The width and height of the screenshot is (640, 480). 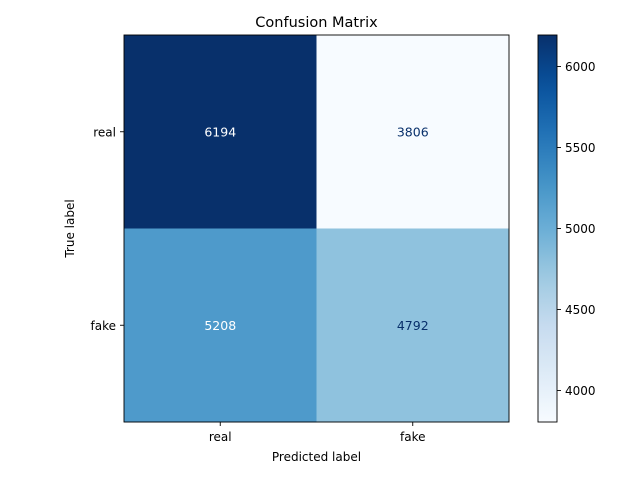 I want to click on colorbar-ticks: 4000 4500 5000 5500 6000, so click(x=576, y=229).